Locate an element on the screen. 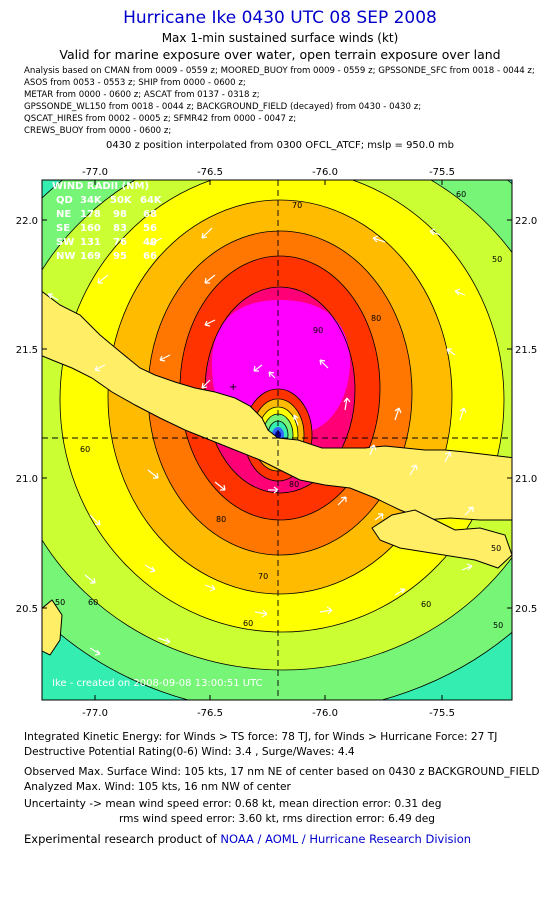 The width and height of the screenshot is (560, 915). contour-band is located at coordinates (281, 366).